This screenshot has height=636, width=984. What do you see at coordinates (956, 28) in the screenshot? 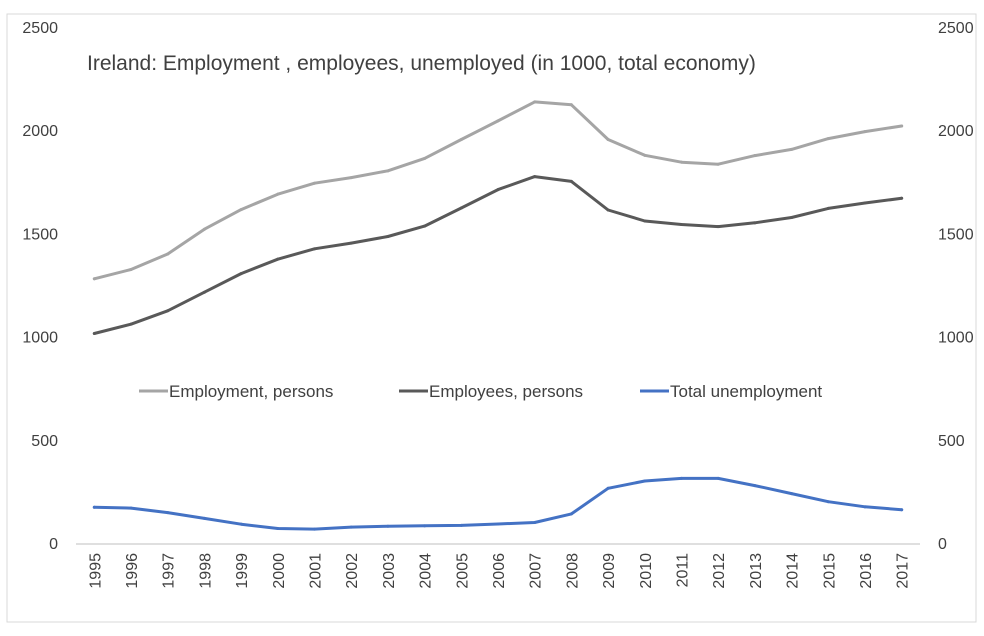
I see `right-y-tick-label: 2500` at bounding box center [956, 28].